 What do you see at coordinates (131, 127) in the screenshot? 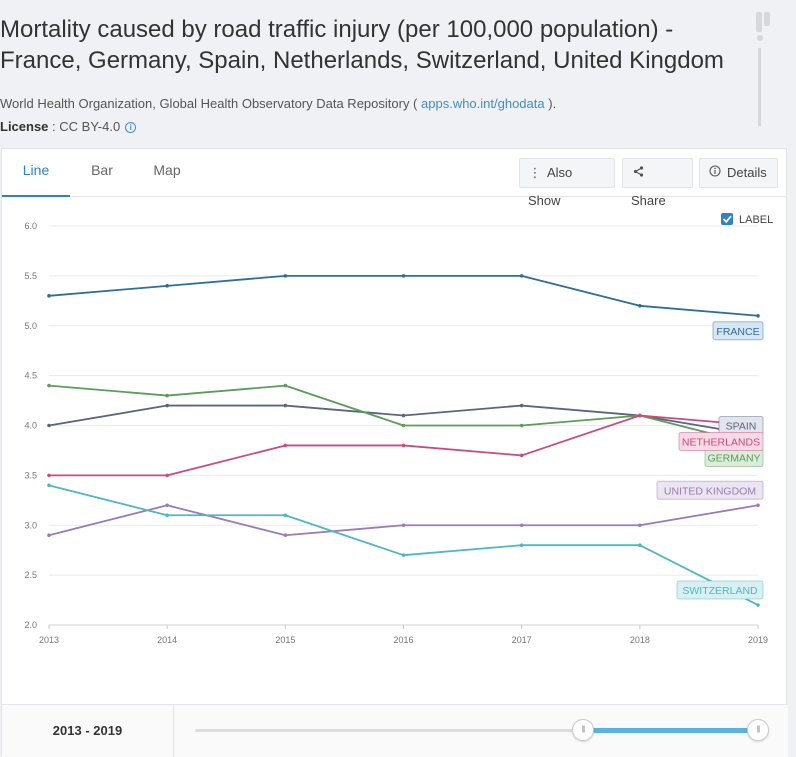
I see `info-icon: i` at bounding box center [131, 127].